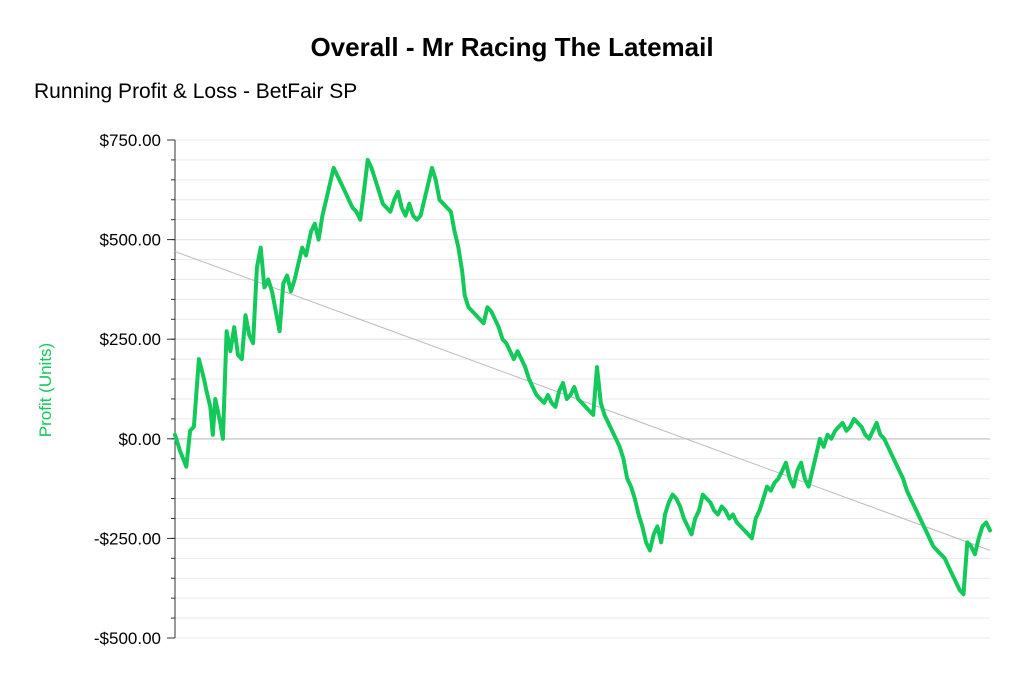  Describe the element at coordinates (127, 638) in the screenshot. I see `y-tick-label: -$500.00` at that location.